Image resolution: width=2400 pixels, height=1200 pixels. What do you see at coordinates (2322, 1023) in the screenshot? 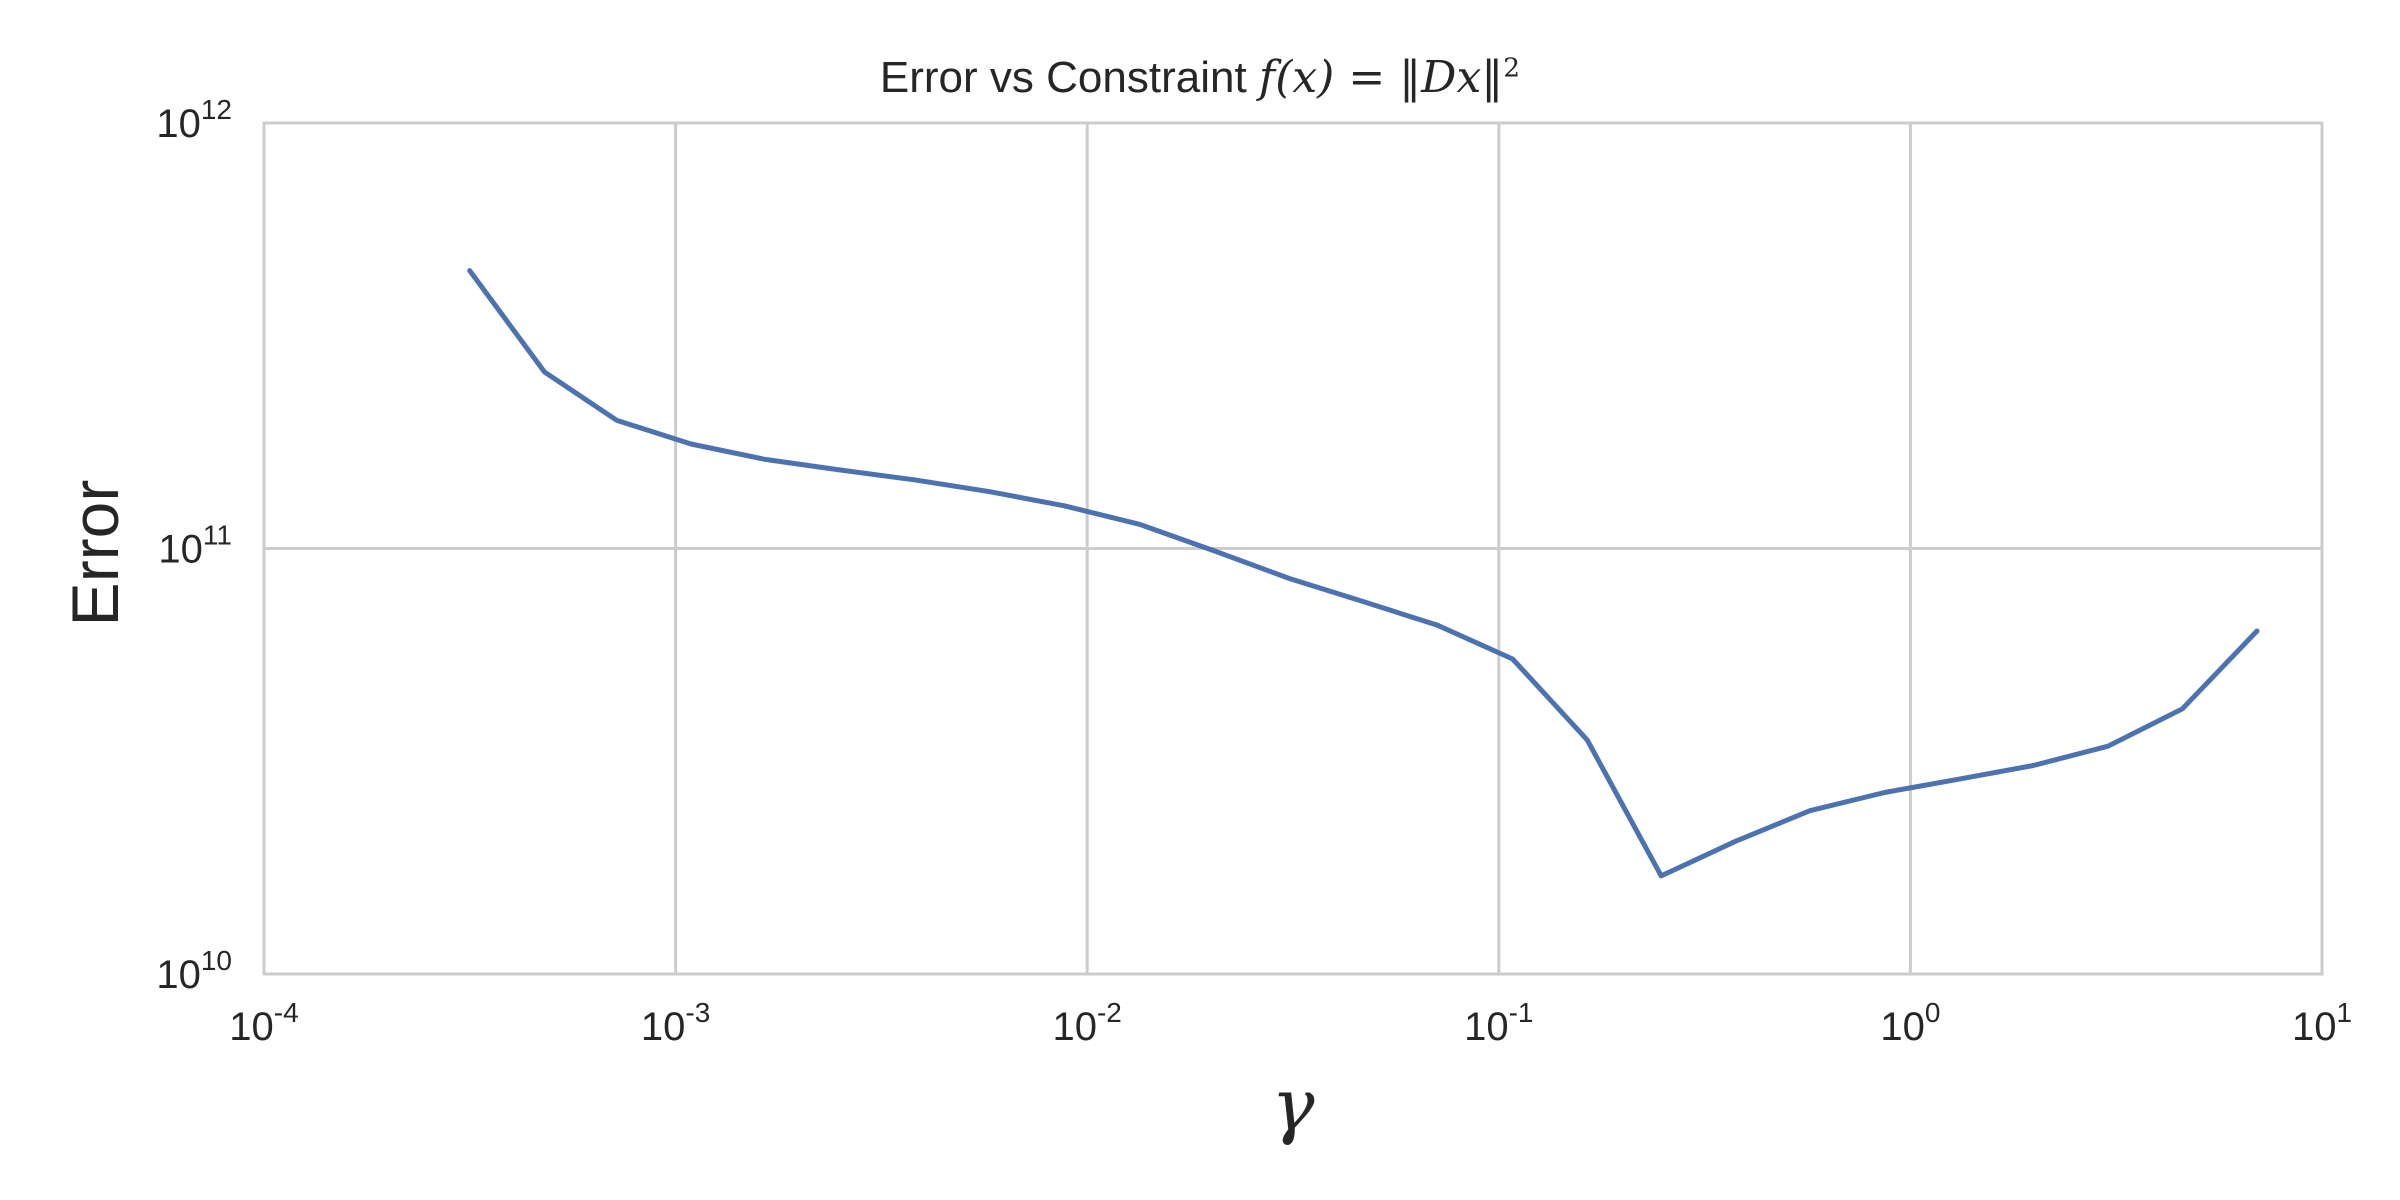
I see `x-tick-label: 10¹` at bounding box center [2322, 1023].